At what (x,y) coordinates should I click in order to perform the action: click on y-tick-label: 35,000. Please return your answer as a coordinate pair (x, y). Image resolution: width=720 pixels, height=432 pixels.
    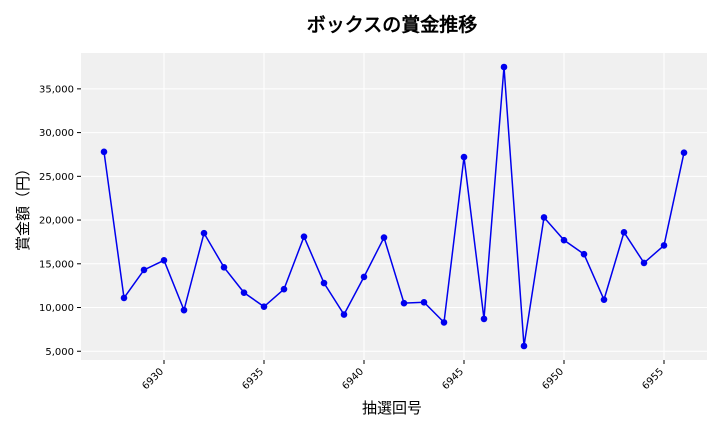
    Looking at the image, I should click on (56, 89).